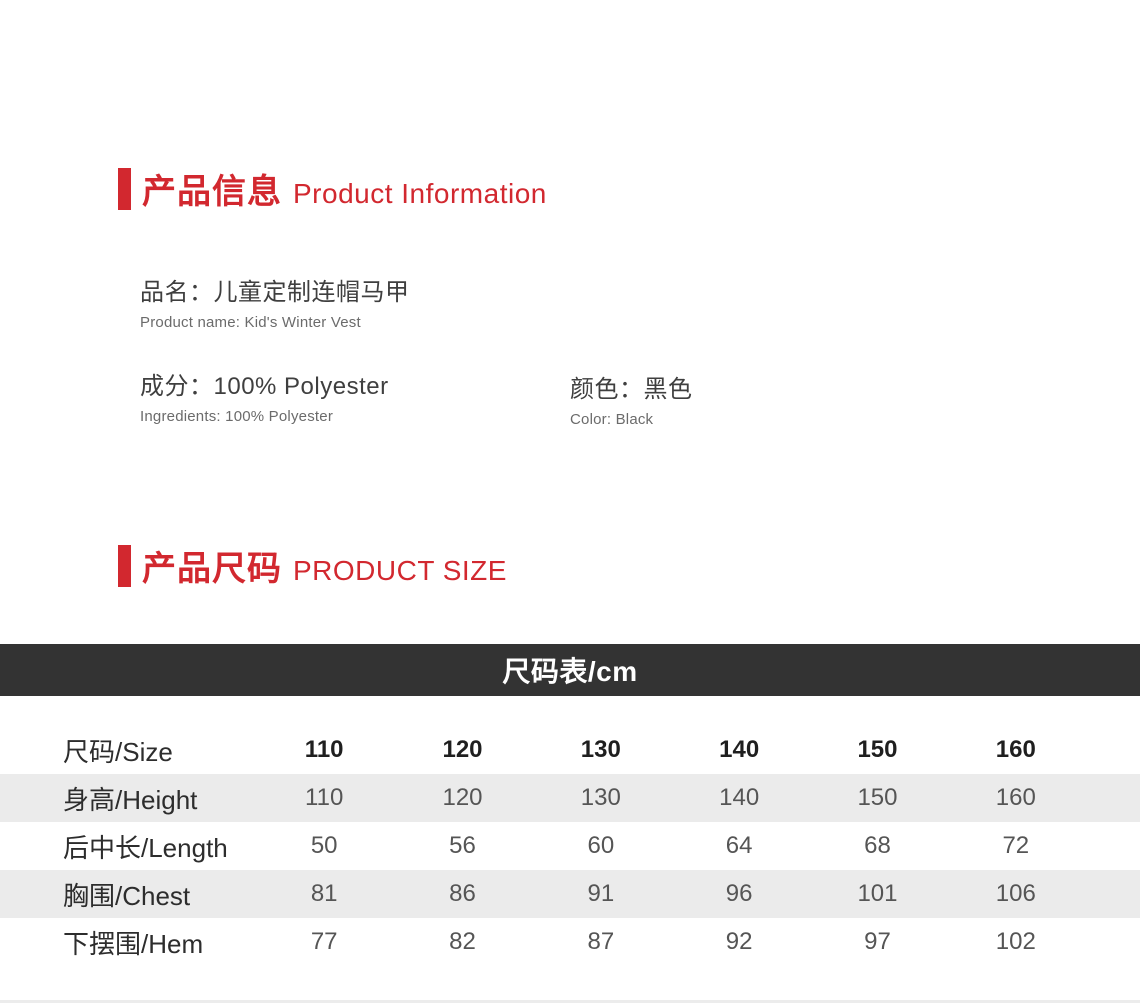 The image size is (1140, 1003). Describe the element at coordinates (212, 569) in the screenshot. I see `product-size-title-zh: 产品尺码` at that location.